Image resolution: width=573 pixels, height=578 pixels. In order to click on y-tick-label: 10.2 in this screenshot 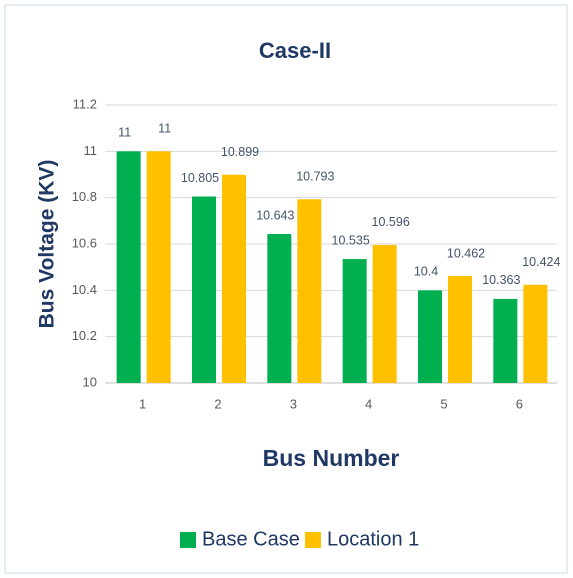, I will do `click(84, 335)`.